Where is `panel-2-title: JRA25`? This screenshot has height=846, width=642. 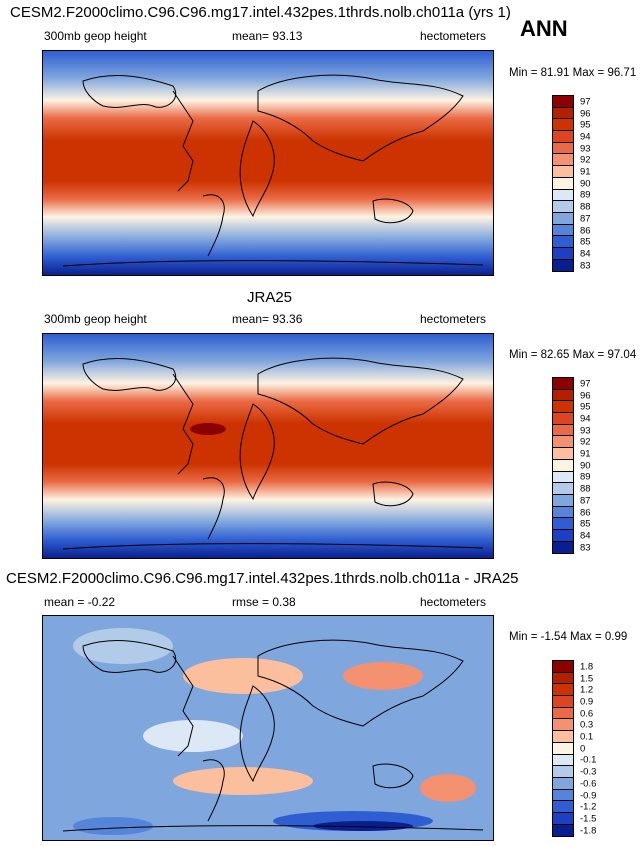
panel-2-title: JRA25 is located at coordinates (270, 297).